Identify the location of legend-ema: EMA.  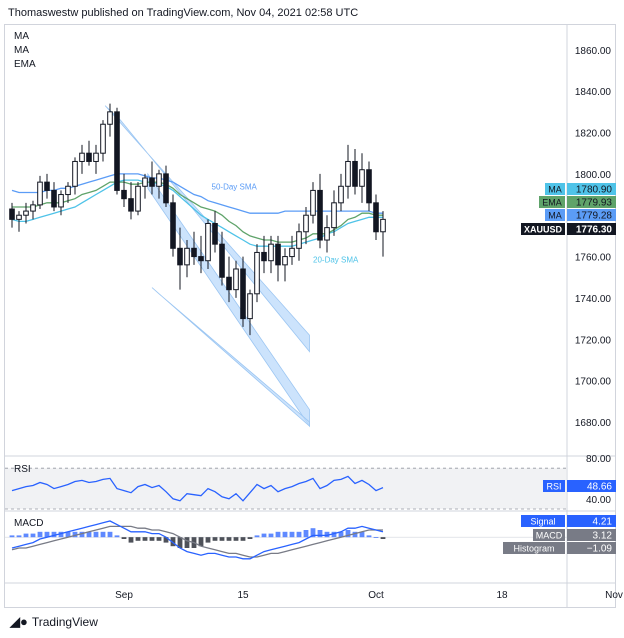
(25, 64).